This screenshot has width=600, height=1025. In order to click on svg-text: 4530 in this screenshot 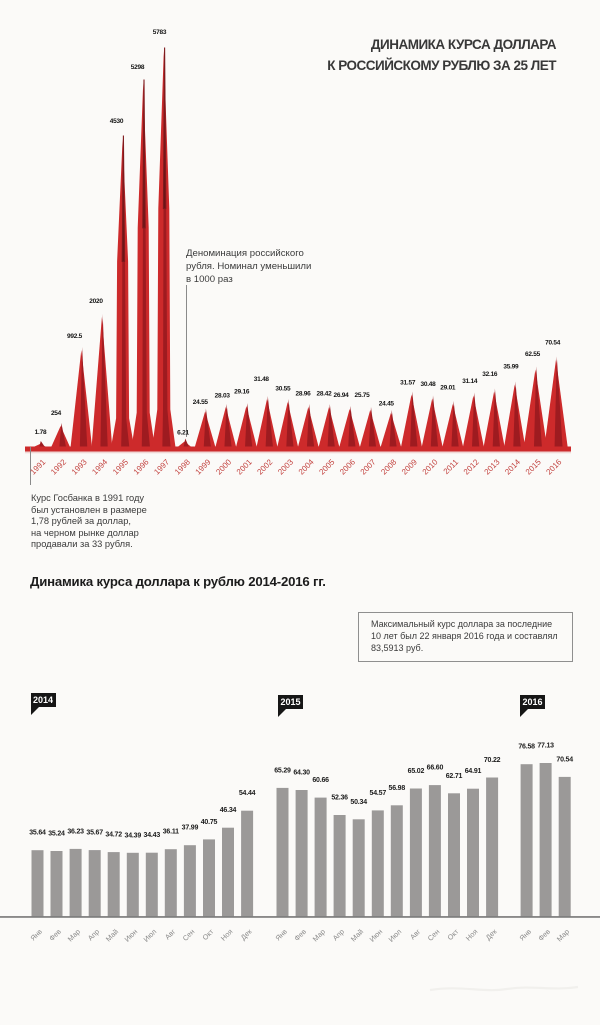, I will do `click(117, 121)`.